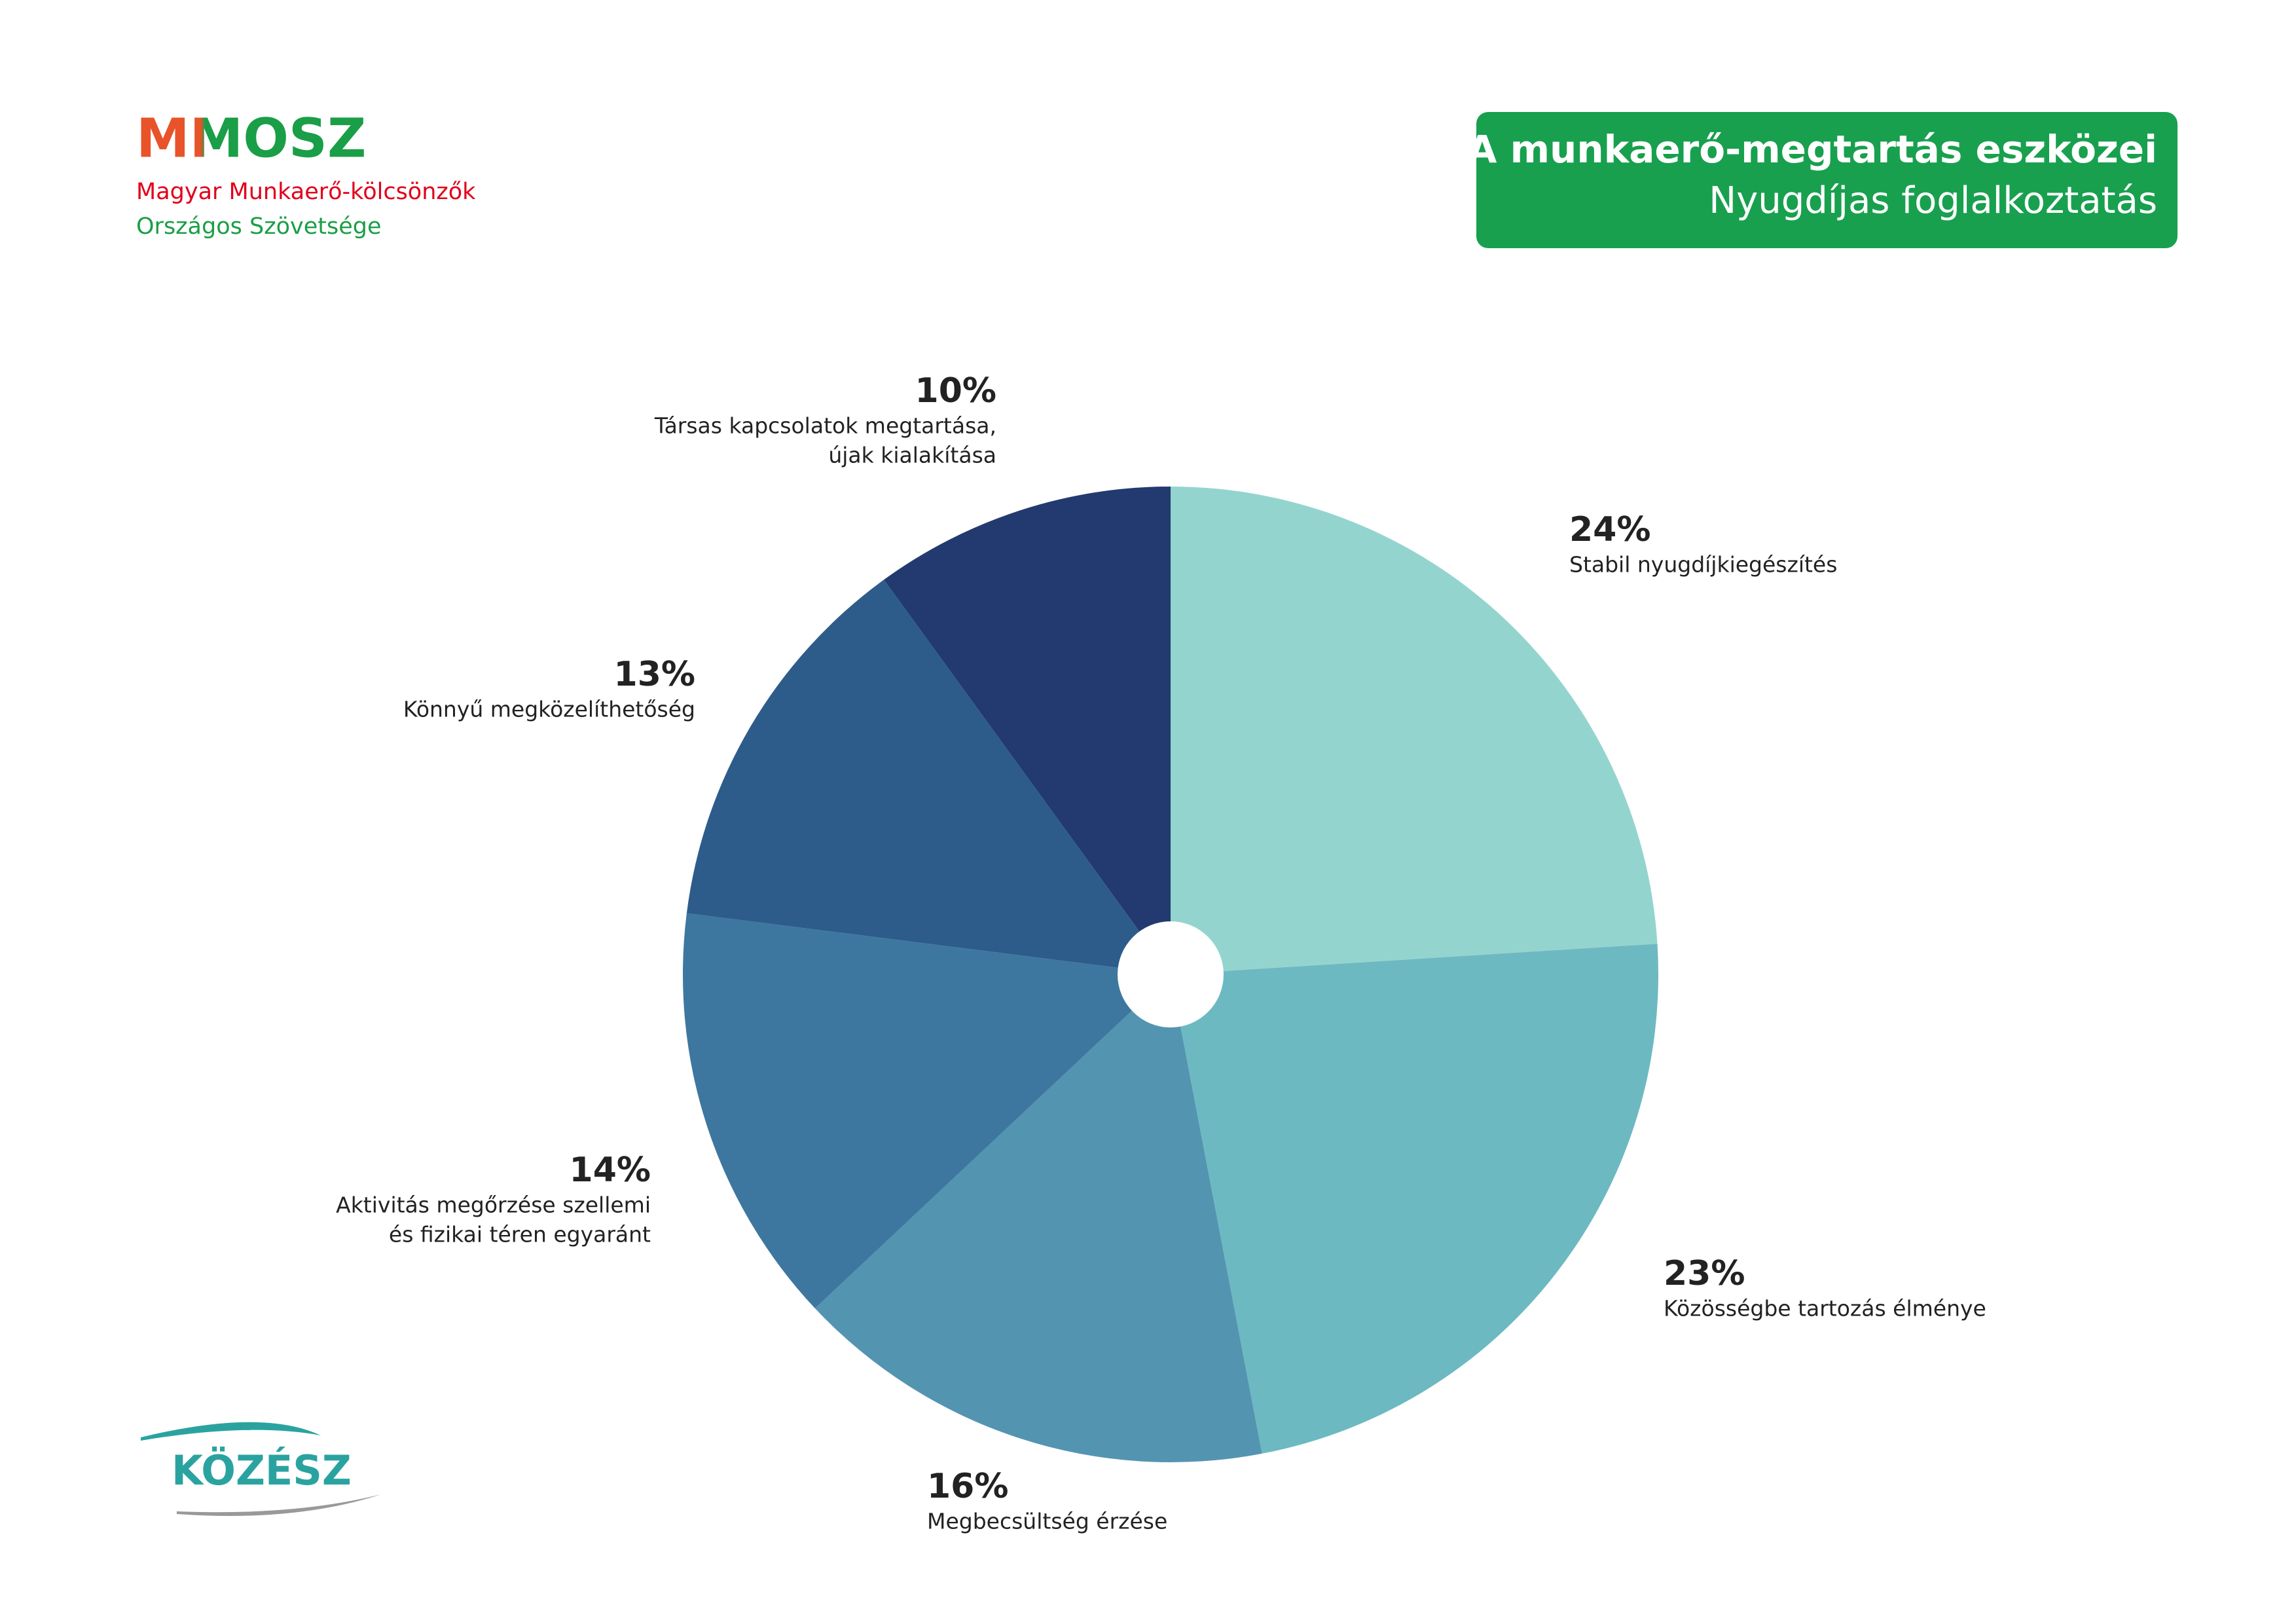 Image resolution: width=2296 pixels, height=1624 pixels. I want to click on slice-label: Aktivitás megőrzése szellemi, so click(493, 1205).